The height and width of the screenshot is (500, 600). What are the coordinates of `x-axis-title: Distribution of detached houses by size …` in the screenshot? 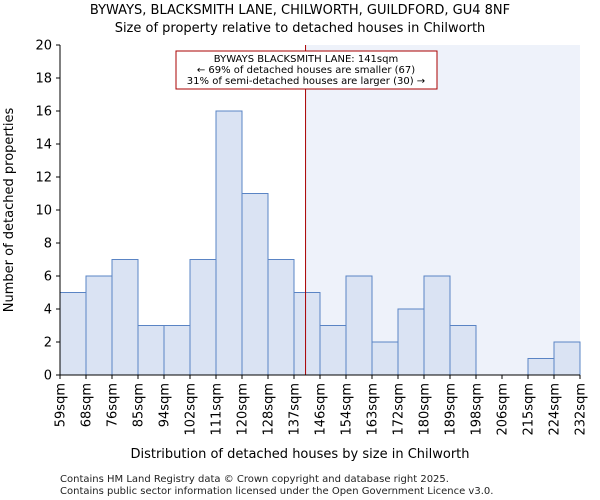 It's located at (299, 454).